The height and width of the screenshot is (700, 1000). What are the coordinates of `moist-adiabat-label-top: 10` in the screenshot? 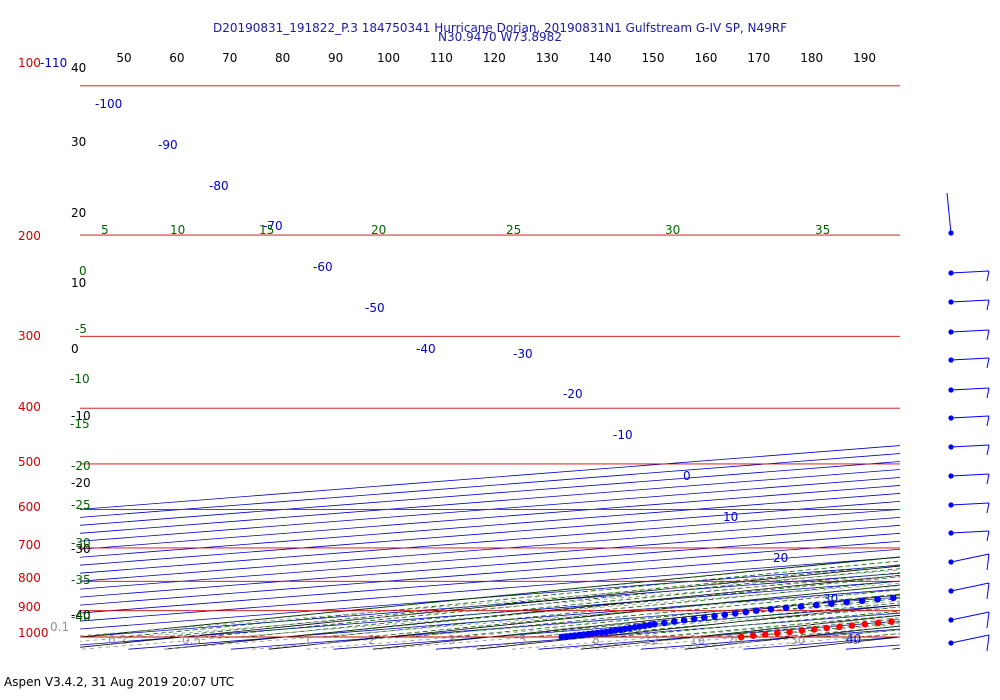 It's located at (177, 230).